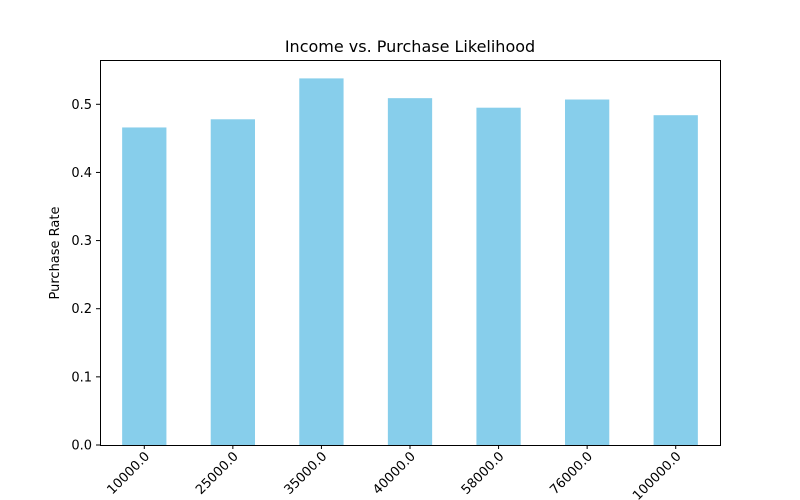 The image size is (800, 500). Describe the element at coordinates (85, 276) in the screenshot. I see `y-ticks-group: 0.0 0.1 0.2 0.3 0.4 0.5` at that location.